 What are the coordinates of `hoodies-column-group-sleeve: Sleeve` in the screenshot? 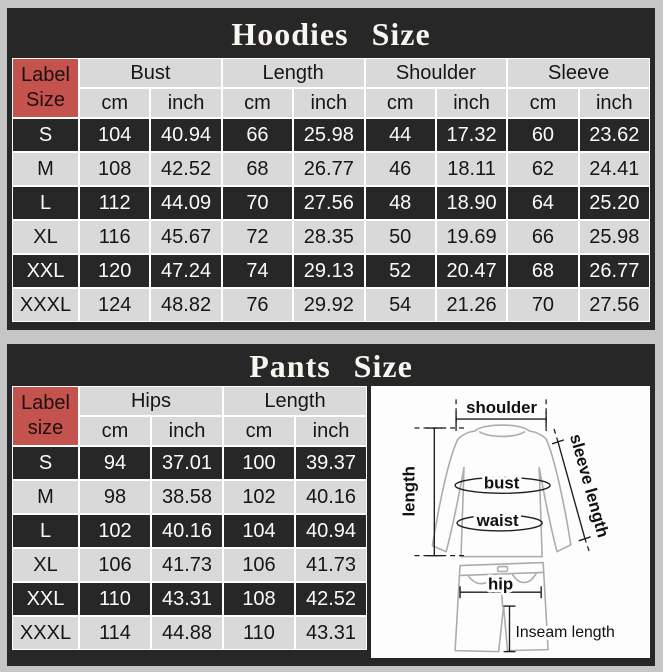 It's located at (578, 73).